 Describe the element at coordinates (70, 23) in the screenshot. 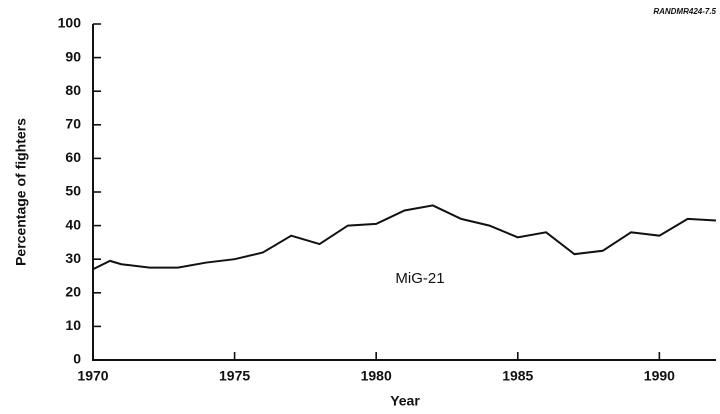

I see `y-tick-label: 100` at that location.